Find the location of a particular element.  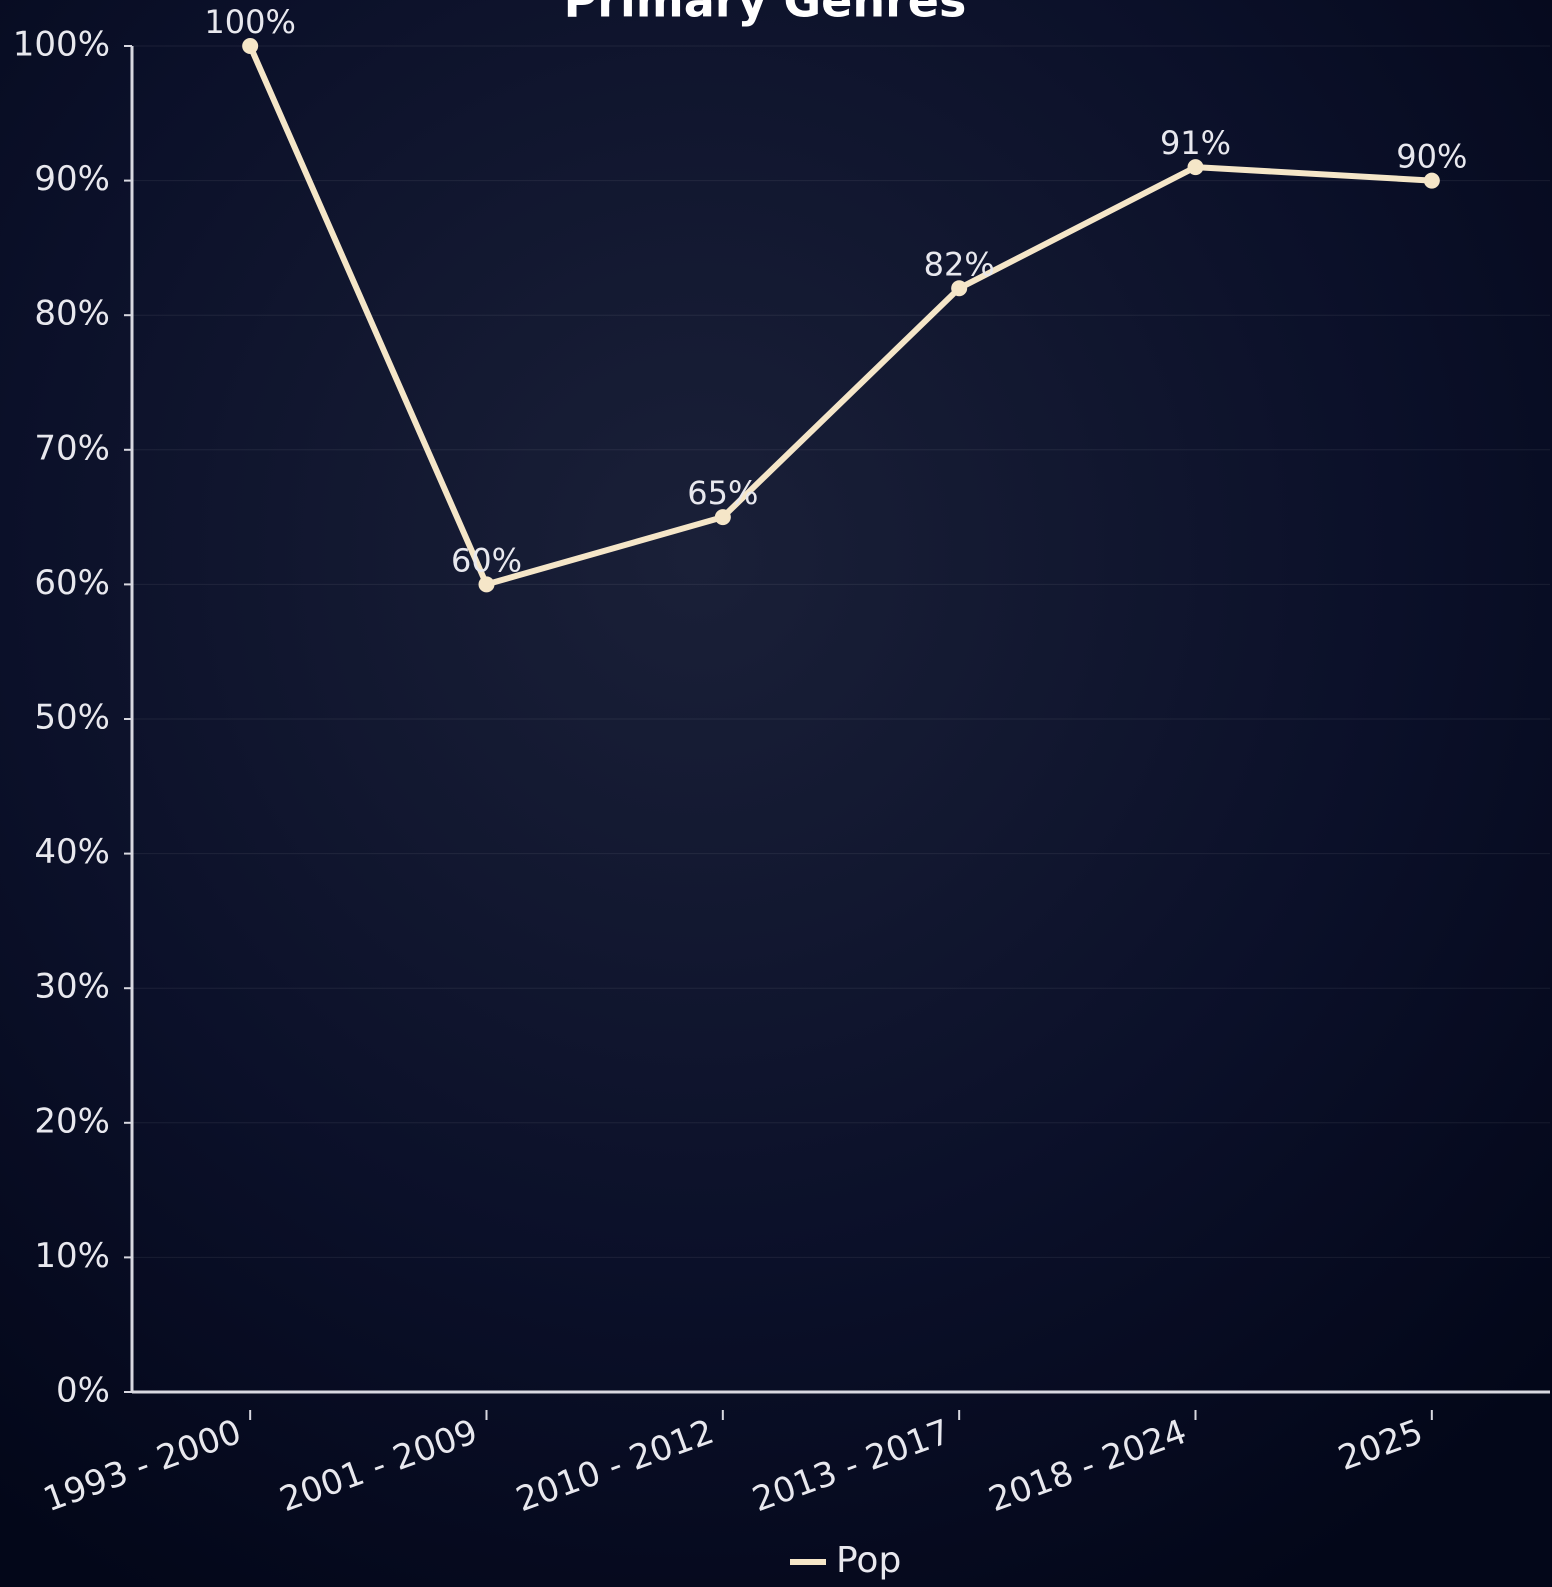

y-tick-label: 70% is located at coordinates (72, 448).